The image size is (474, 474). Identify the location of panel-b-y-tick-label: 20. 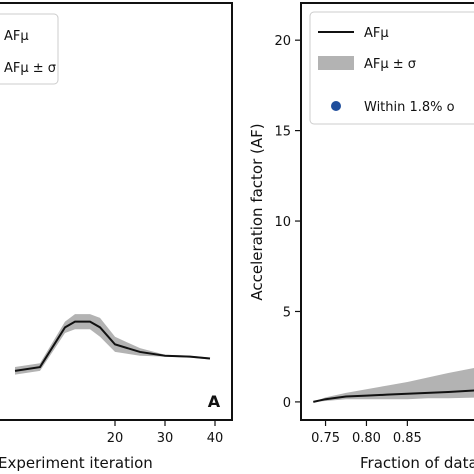
(282, 41).